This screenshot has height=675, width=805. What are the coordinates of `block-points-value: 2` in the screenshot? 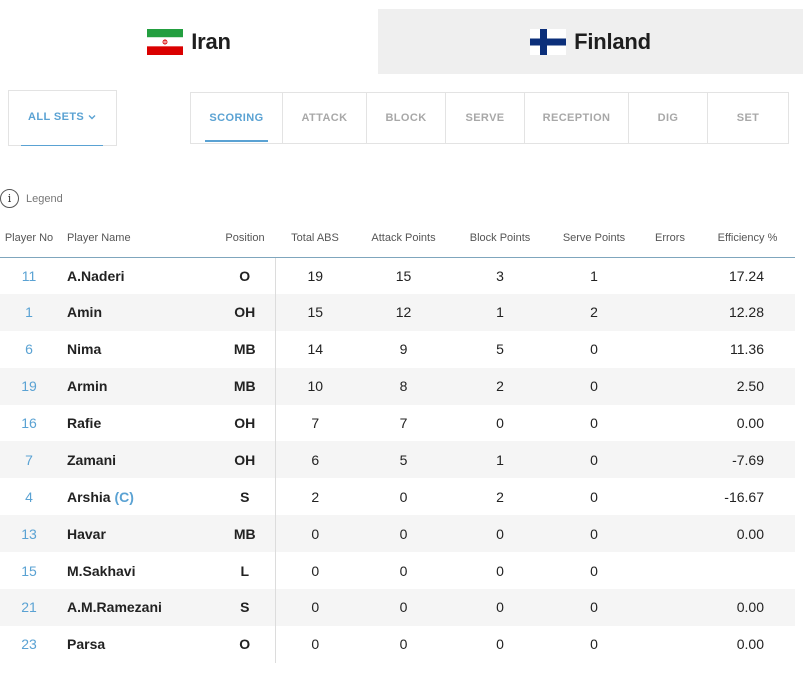 It's located at (500, 386).